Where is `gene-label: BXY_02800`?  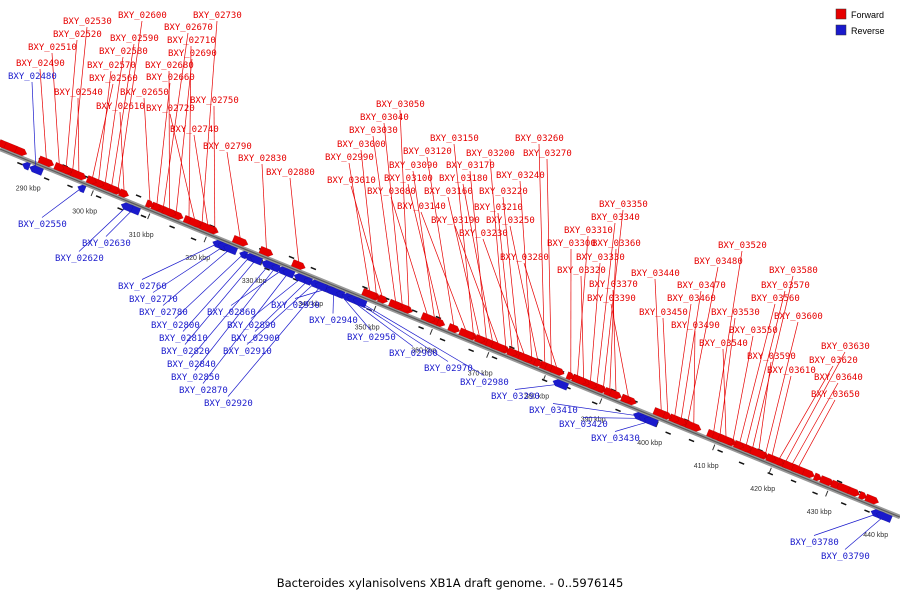
gene-label: BXY_02800 is located at coordinates (175, 326).